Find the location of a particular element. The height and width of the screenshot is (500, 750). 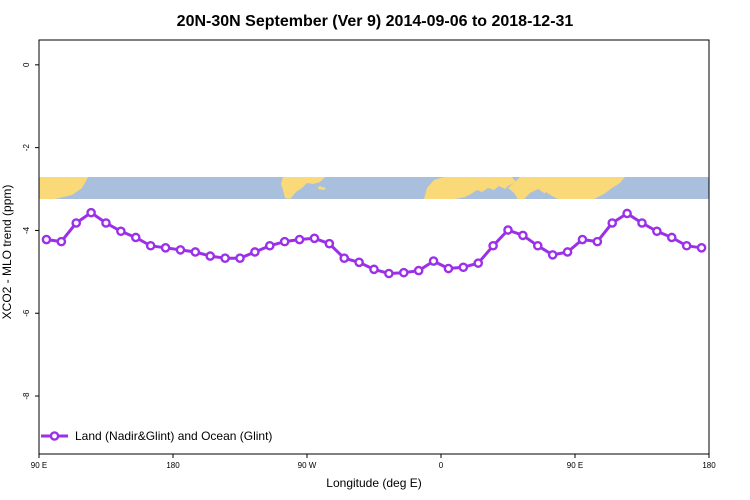

series-layer is located at coordinates (374, 243).